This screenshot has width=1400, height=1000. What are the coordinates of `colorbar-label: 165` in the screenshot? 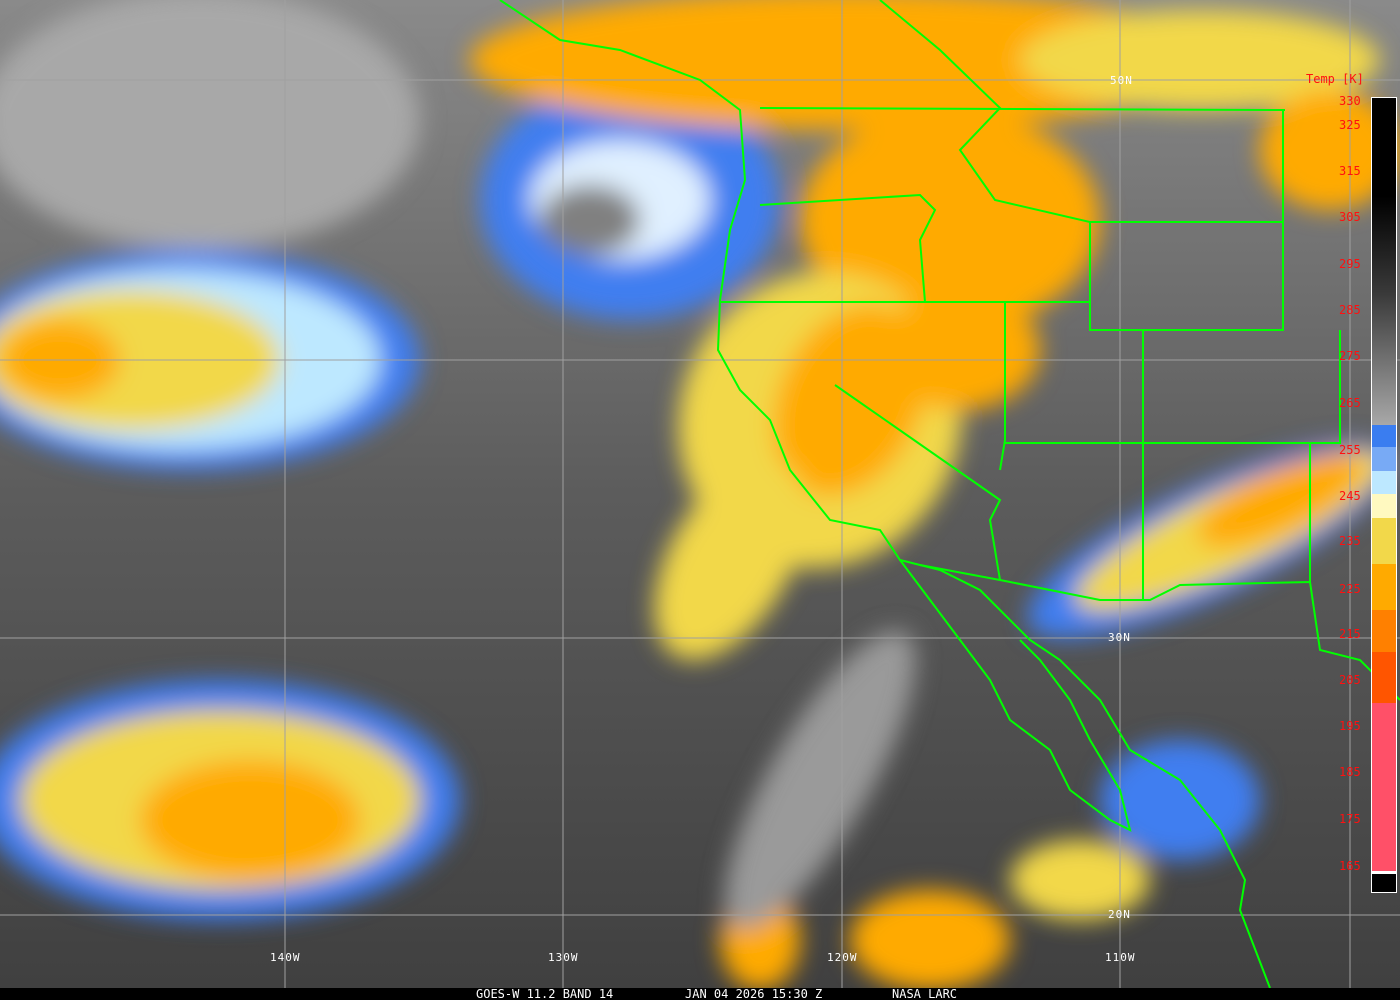 It's located at (1350, 866).